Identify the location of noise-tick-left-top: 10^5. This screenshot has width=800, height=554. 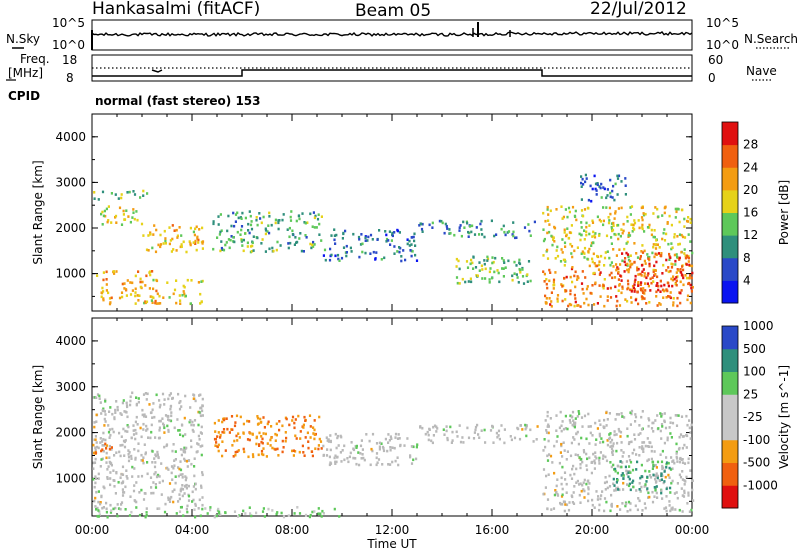
(68, 23).